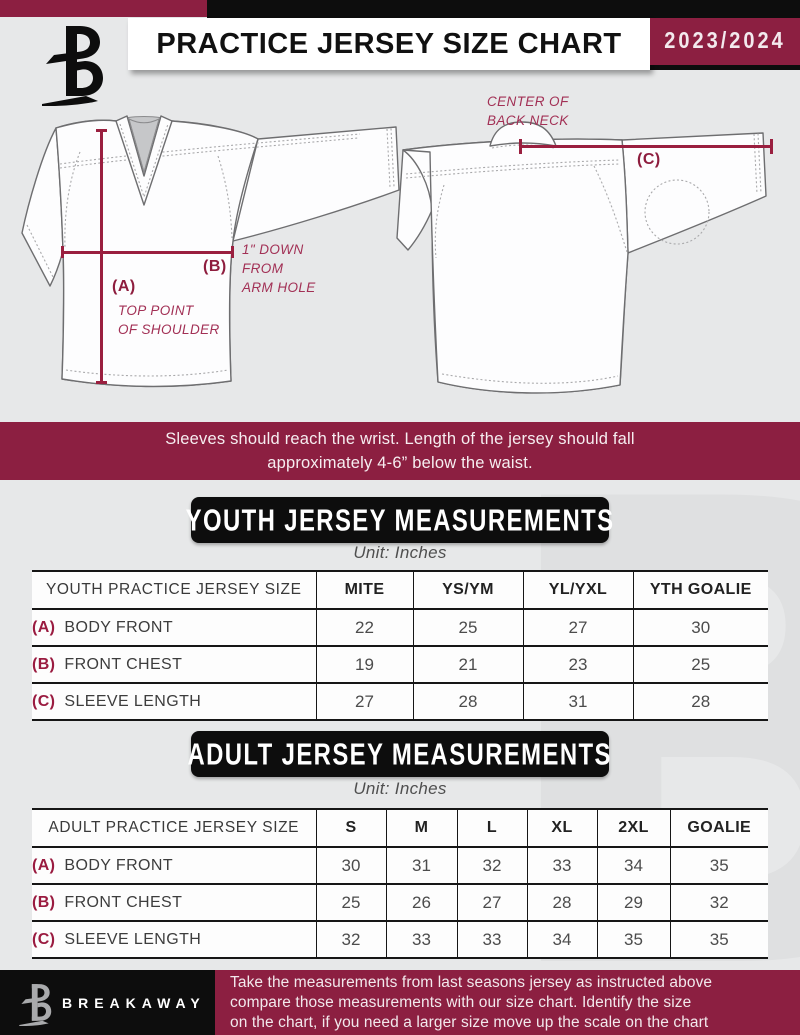 The height and width of the screenshot is (1035, 800). What do you see at coordinates (101, 382) in the screenshot?
I see `measurement-line-a-tick-bottom` at bounding box center [101, 382].